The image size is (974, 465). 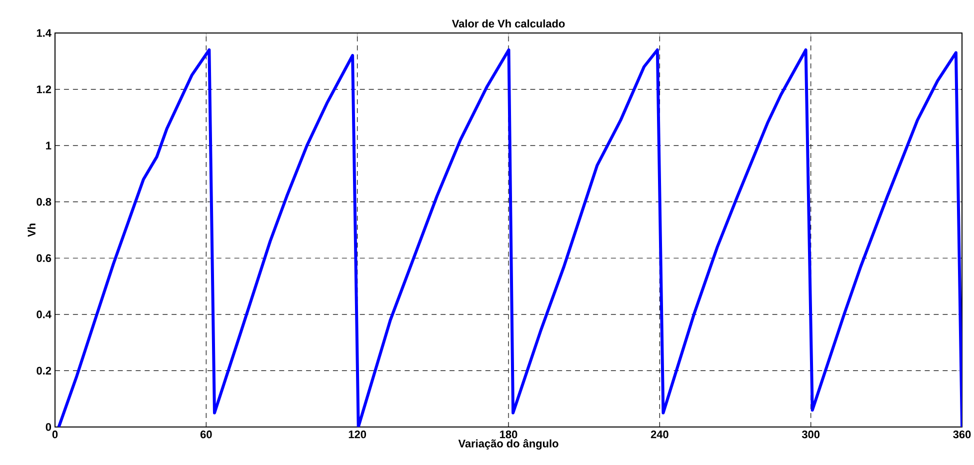 What do you see at coordinates (509, 434) in the screenshot?
I see `x-tick-label: 180` at bounding box center [509, 434].